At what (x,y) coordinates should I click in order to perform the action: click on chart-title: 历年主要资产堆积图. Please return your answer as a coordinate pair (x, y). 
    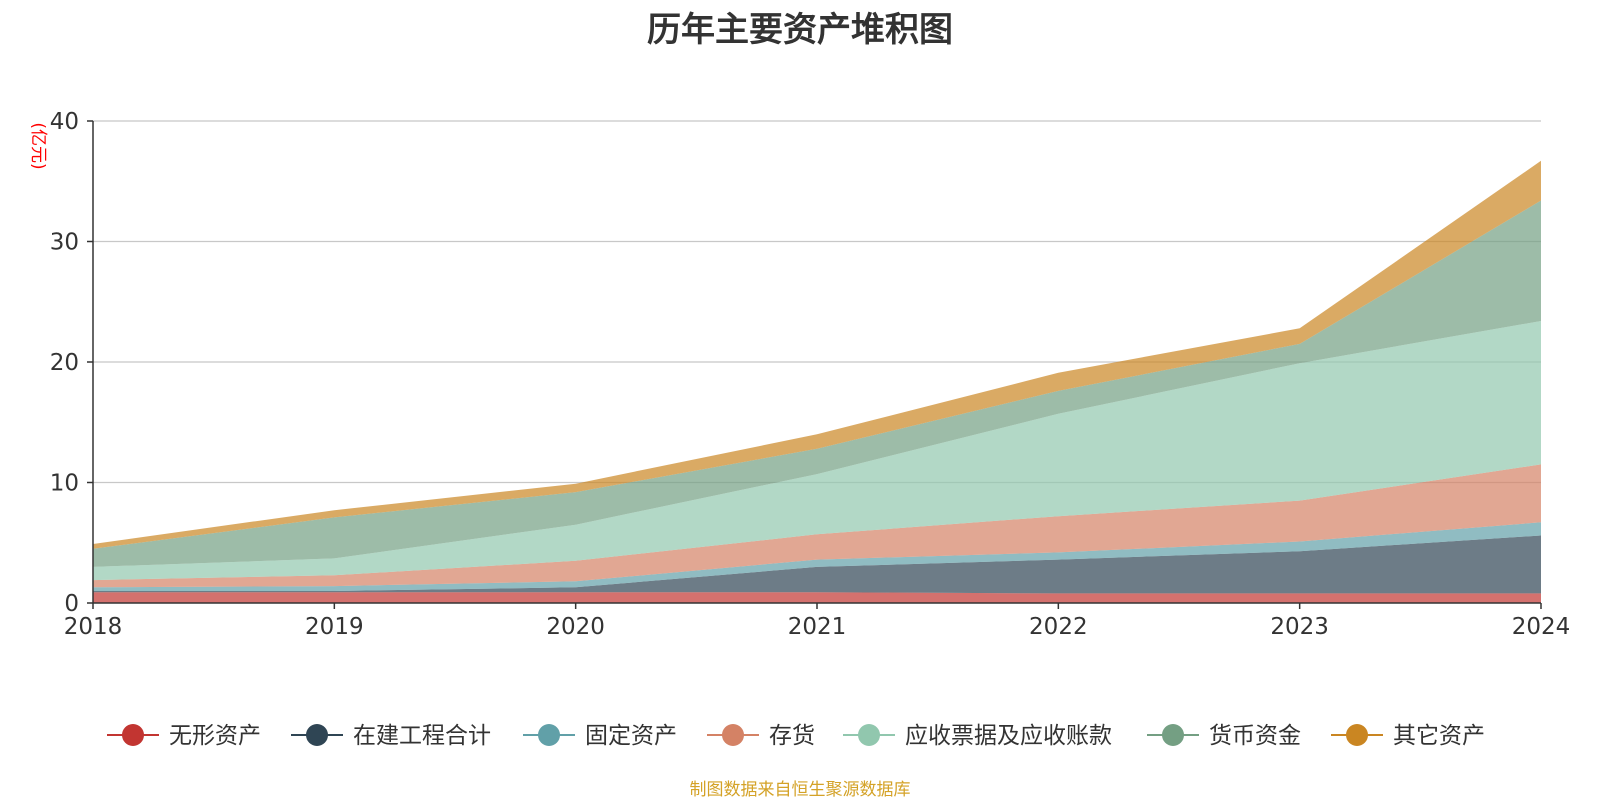
    Looking at the image, I should click on (800, 30).